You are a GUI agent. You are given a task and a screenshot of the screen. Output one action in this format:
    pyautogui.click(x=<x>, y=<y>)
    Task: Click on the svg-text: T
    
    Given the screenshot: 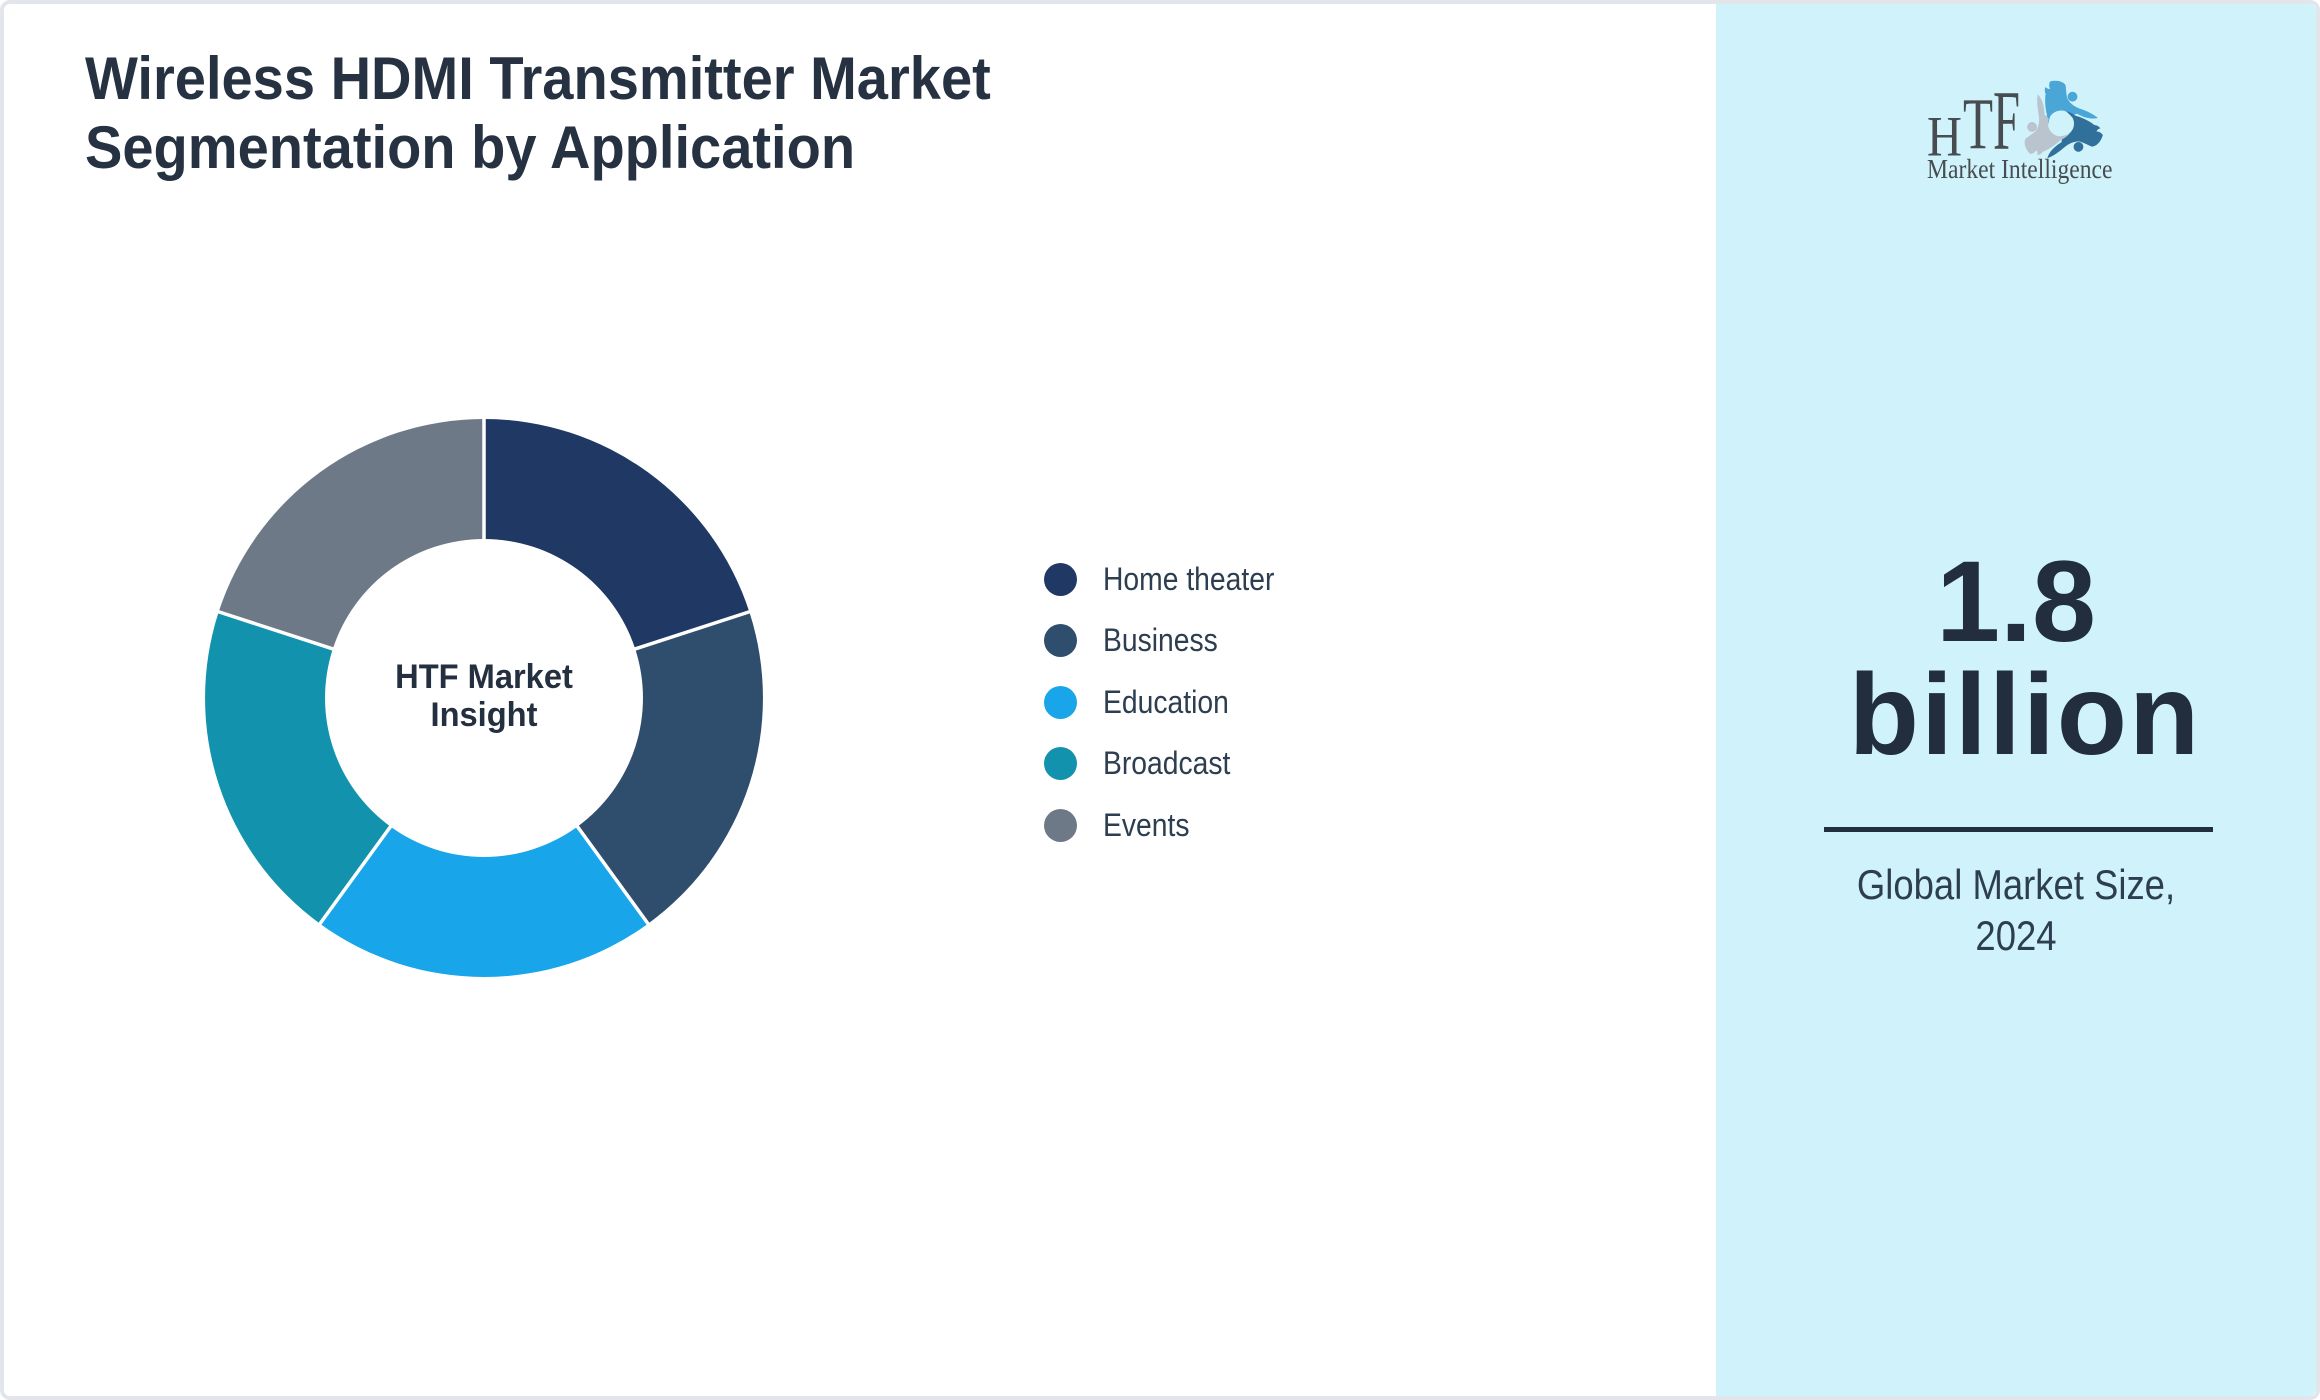 What is the action you would take?
    pyautogui.click(x=1978, y=124)
    